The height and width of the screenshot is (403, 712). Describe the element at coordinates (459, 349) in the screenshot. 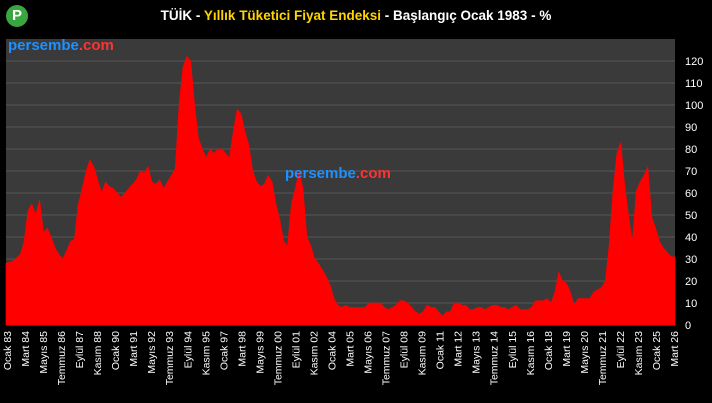

I see `x-tick-label: Mart 12` at that location.